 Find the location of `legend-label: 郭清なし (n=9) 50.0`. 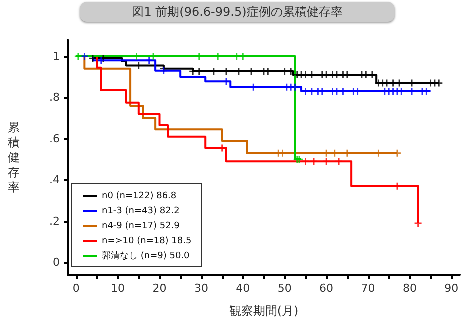

legend-label: 郭清なし (n=9) 50.0 is located at coordinates (146, 256).